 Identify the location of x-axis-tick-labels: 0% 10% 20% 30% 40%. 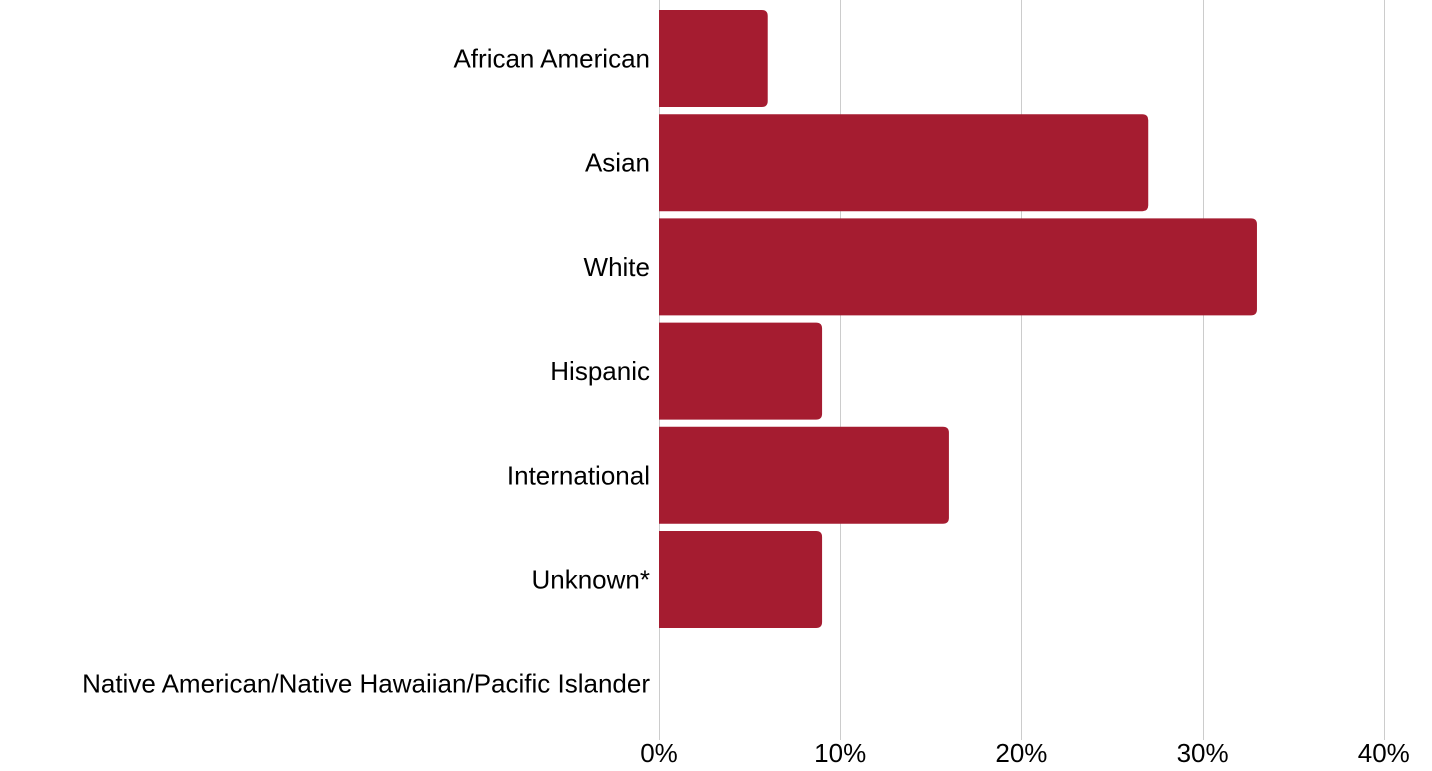
(1025, 753).